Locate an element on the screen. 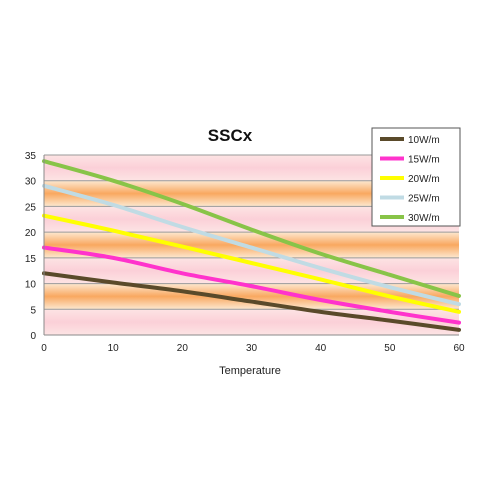  x-tick-label: 40 is located at coordinates (321, 348).